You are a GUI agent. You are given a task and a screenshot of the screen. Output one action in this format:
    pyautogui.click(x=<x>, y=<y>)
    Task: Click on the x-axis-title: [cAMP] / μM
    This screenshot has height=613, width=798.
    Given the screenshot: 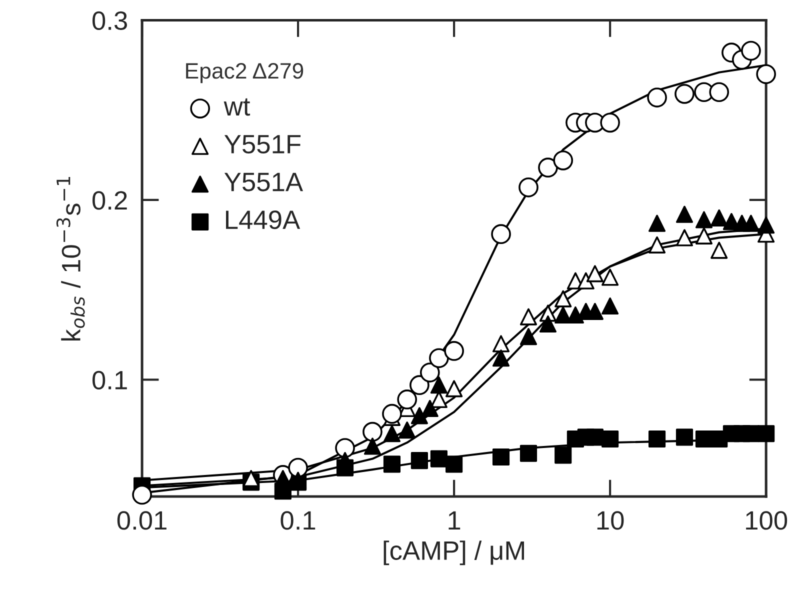 What is the action you would take?
    pyautogui.click(x=454, y=553)
    